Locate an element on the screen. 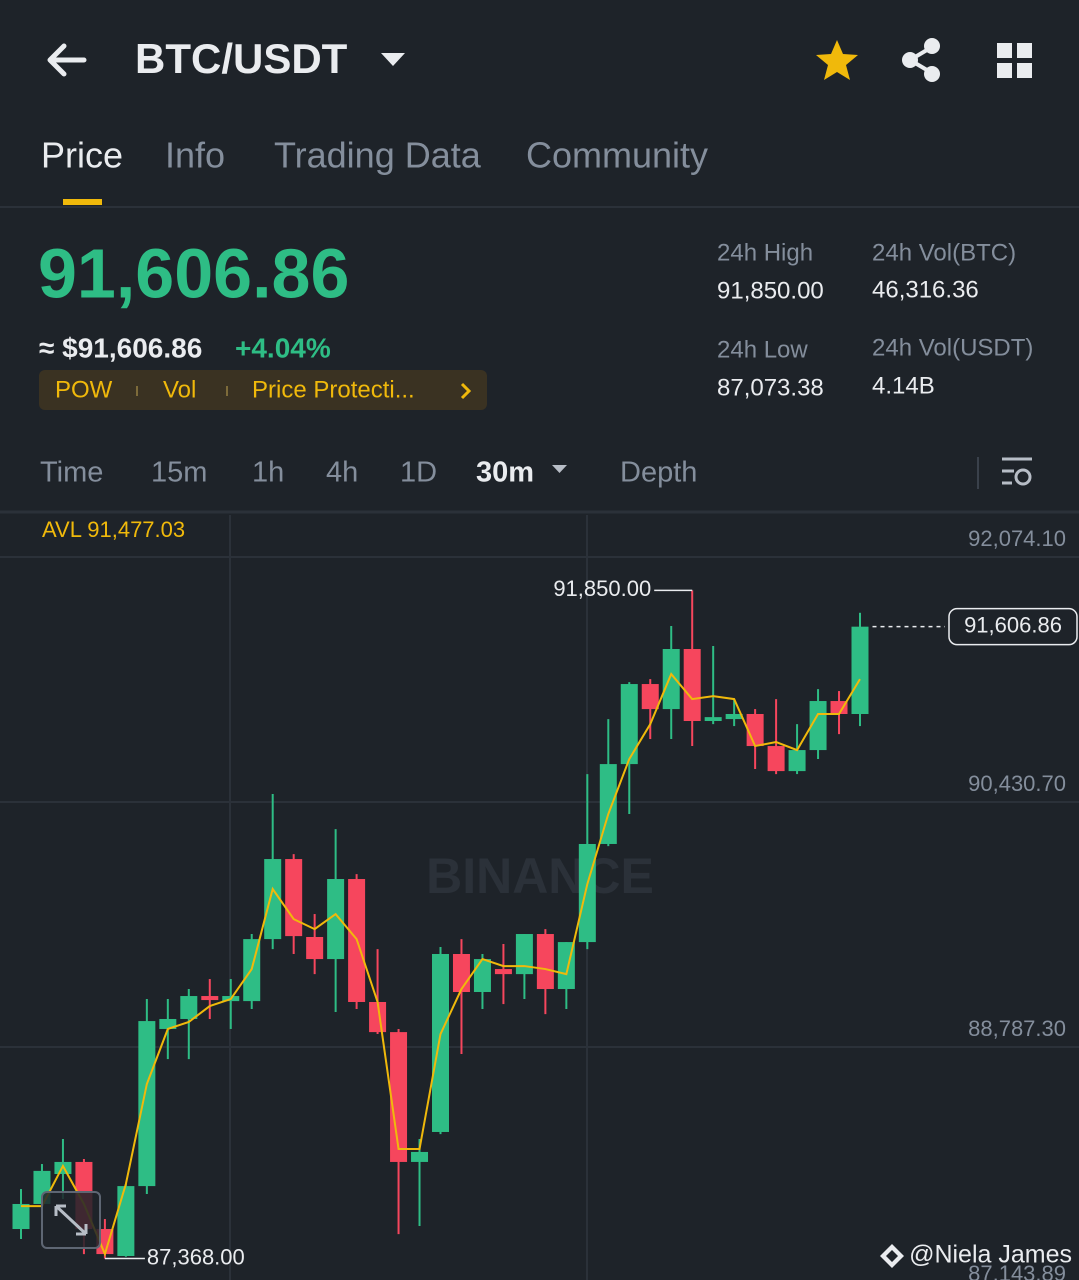 The width and height of the screenshot is (1079, 1280). interval: Depth is located at coordinates (658, 473).